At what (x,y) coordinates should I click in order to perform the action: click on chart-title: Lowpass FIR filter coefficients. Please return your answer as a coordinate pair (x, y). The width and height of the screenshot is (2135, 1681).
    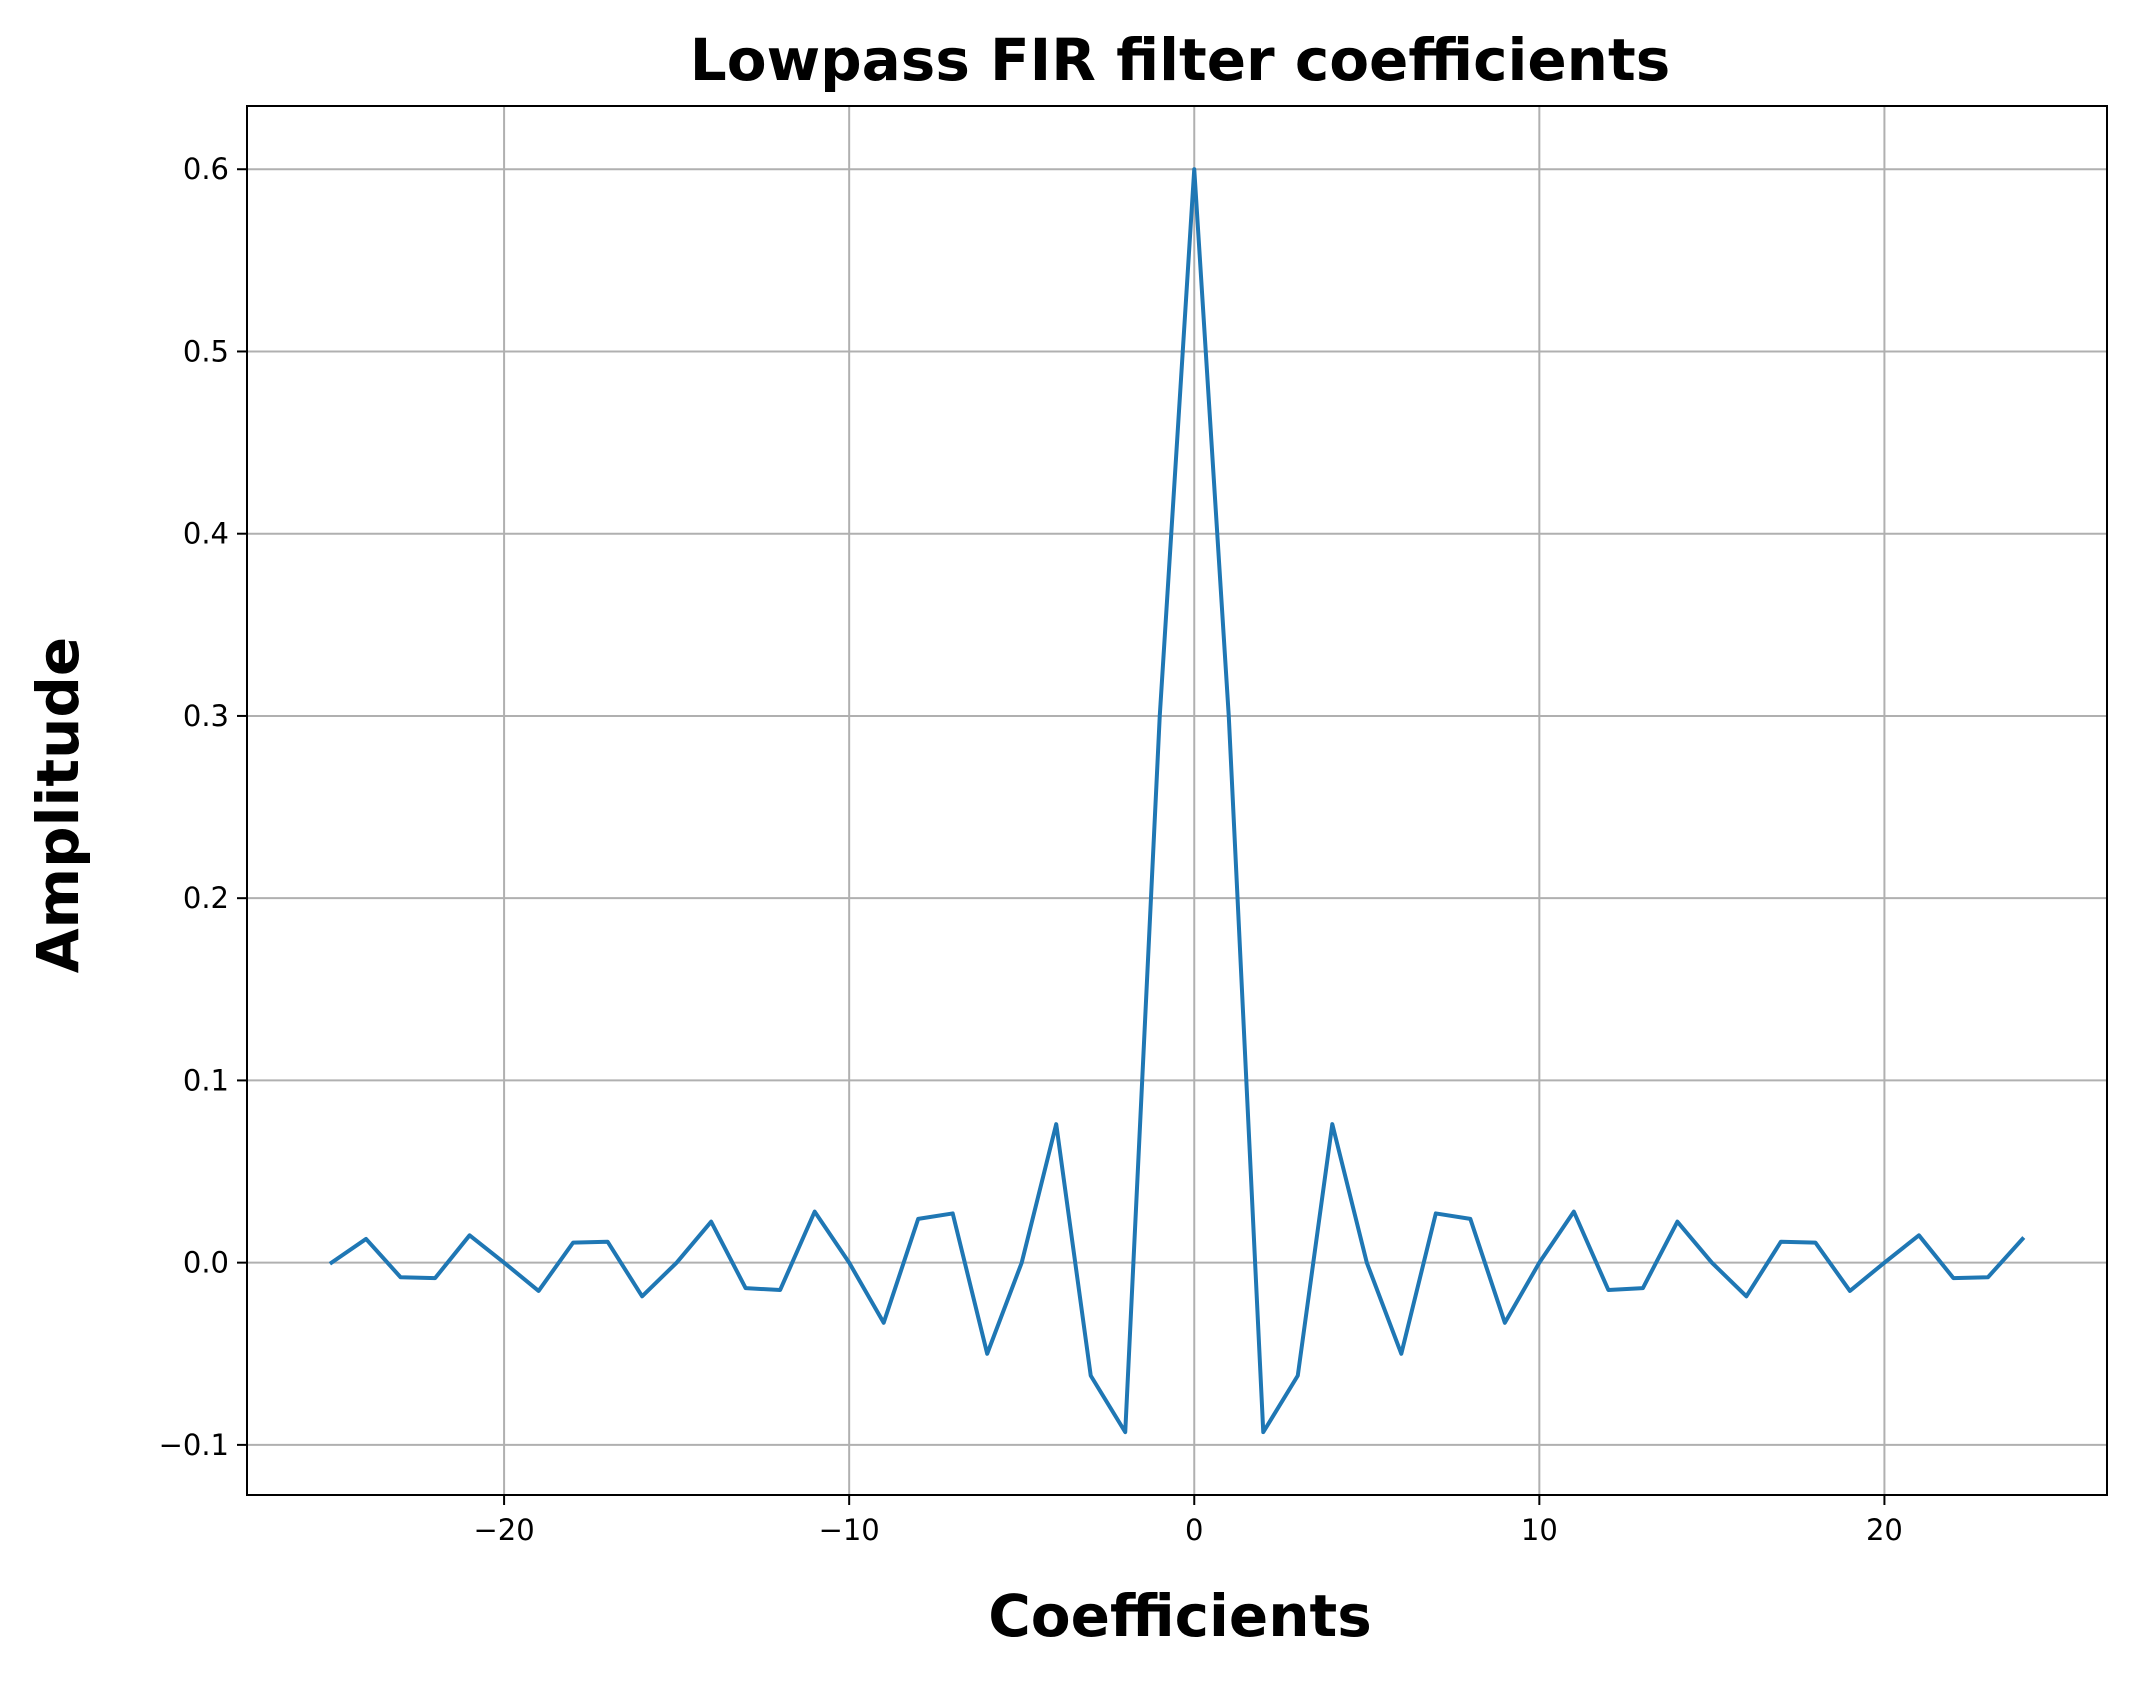
    Looking at the image, I should click on (1180, 60).